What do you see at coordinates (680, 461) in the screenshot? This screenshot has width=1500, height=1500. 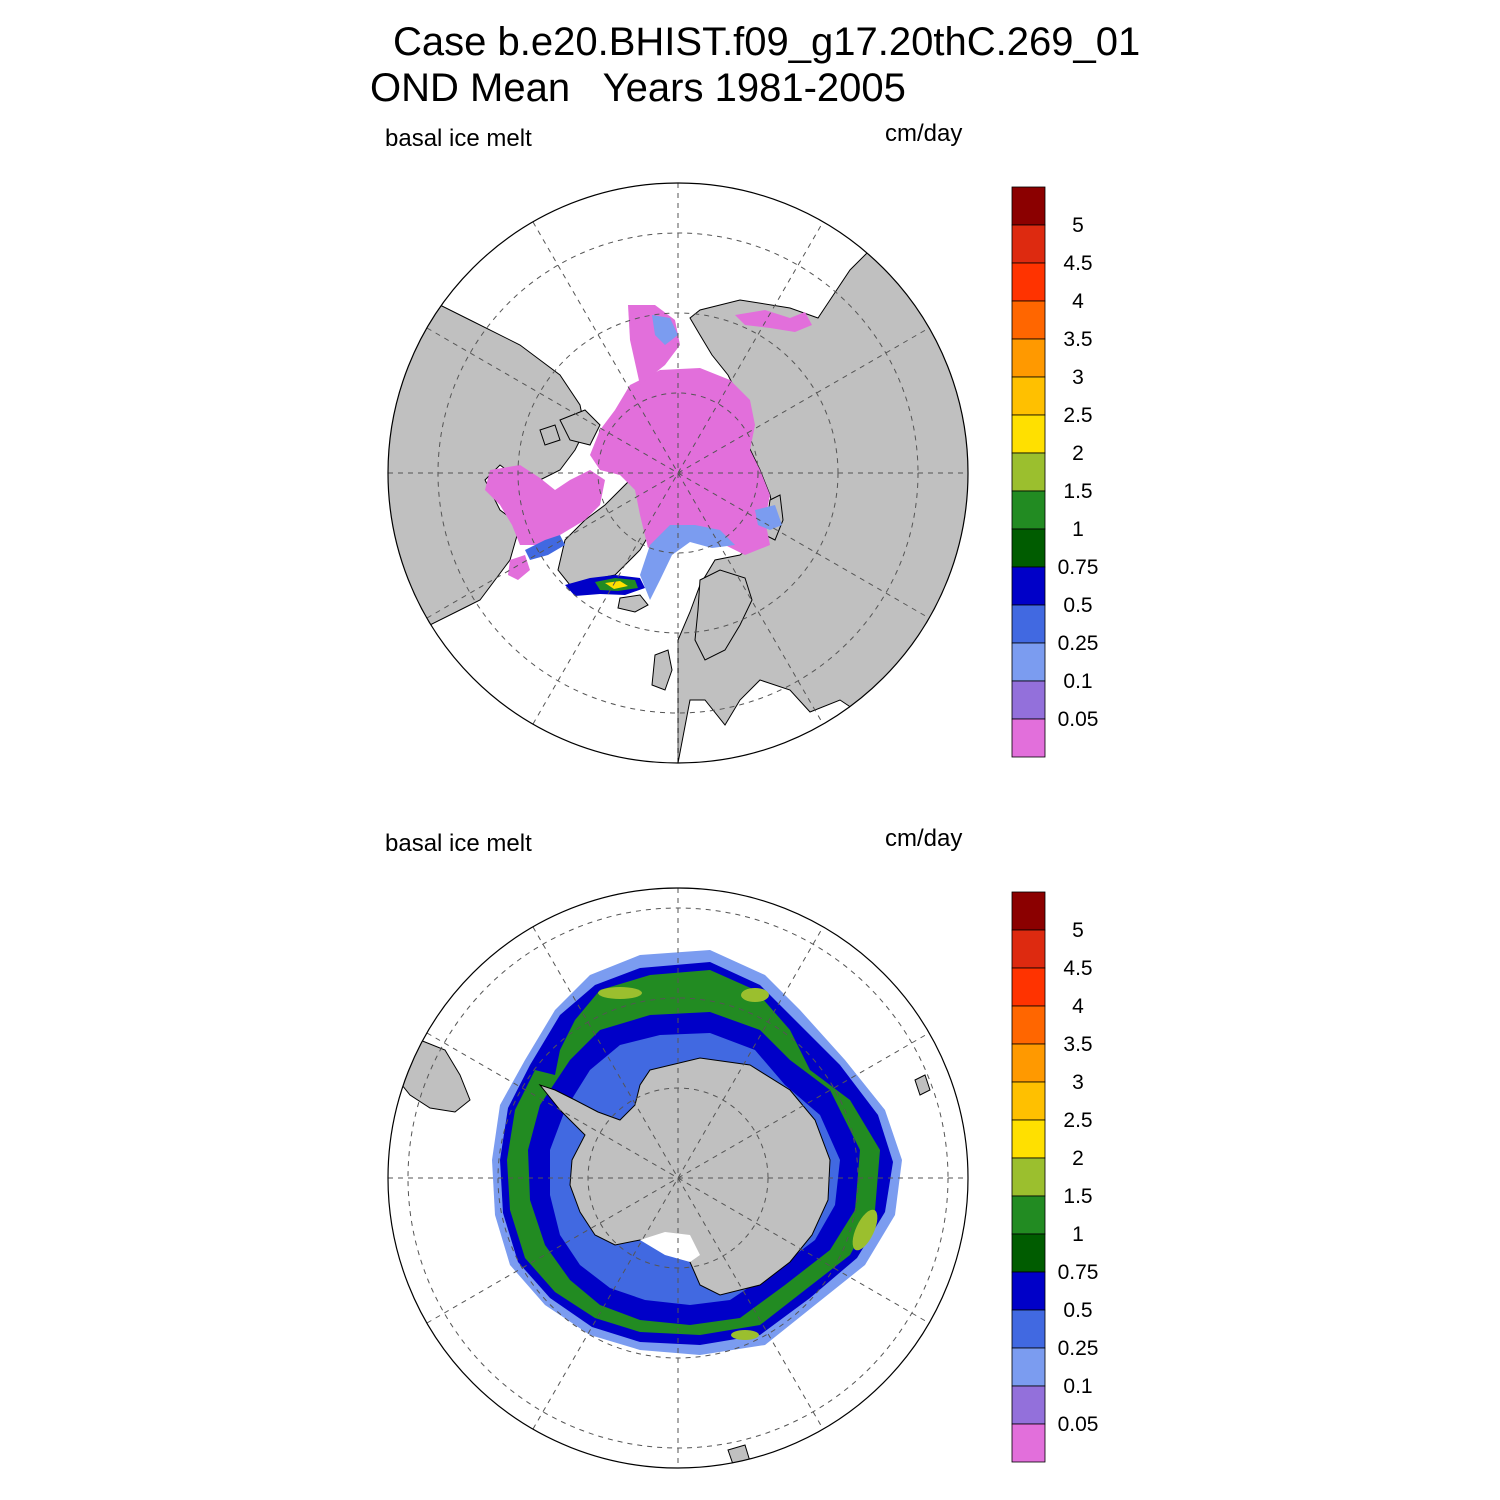 I see `north-ice-melt-central-arctic` at bounding box center [680, 461].